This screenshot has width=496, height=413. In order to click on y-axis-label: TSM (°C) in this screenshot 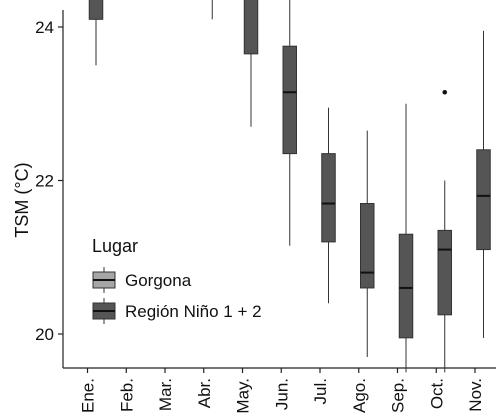, I will do `click(22, 199)`.